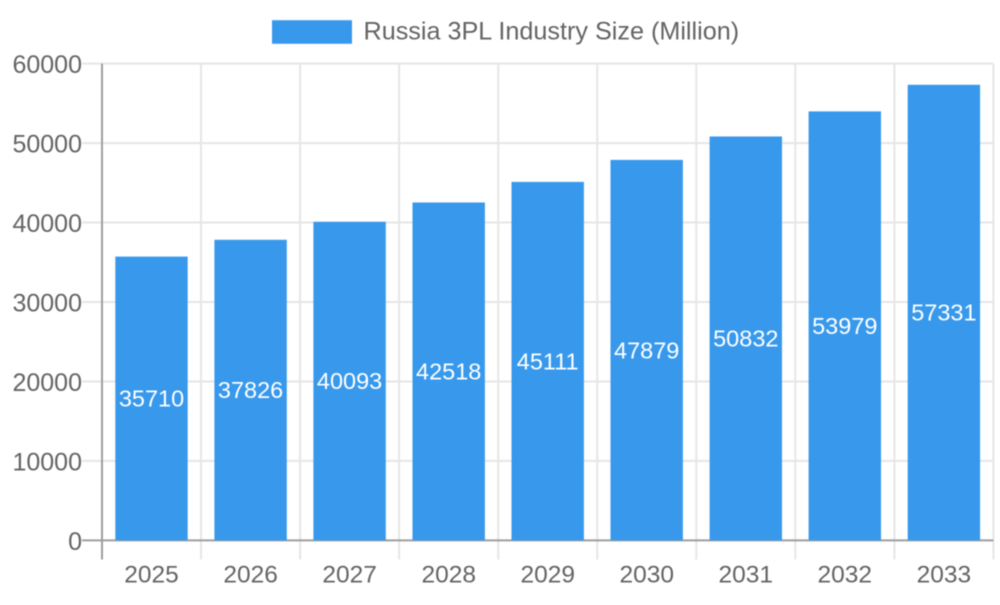 This screenshot has width=1000, height=605. What do you see at coordinates (47, 65) in the screenshot?
I see `svg-text: 60000` at bounding box center [47, 65].